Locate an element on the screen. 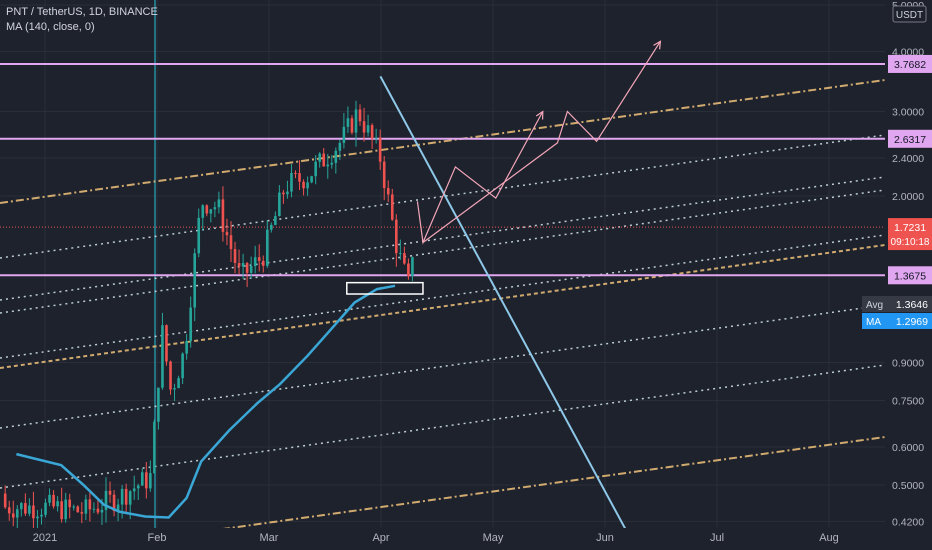 This screenshot has height=550, width=932. level-price-label: 2.6317 is located at coordinates (910, 140).